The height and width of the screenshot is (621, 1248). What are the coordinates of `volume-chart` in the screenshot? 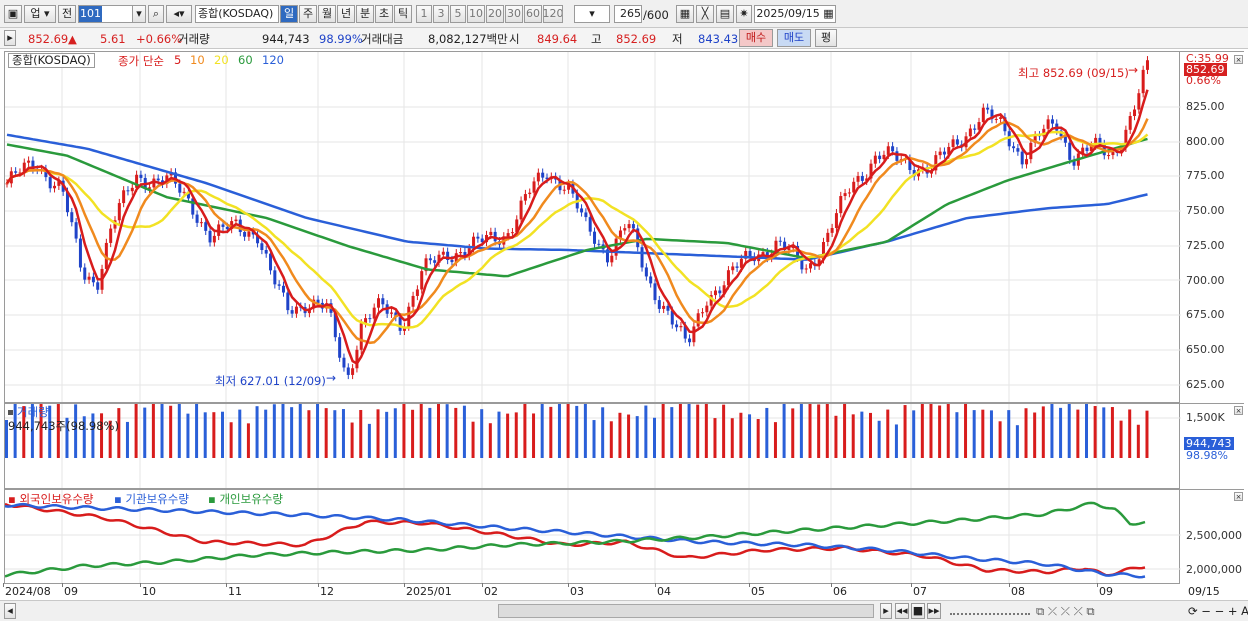 It's located at (593, 446).